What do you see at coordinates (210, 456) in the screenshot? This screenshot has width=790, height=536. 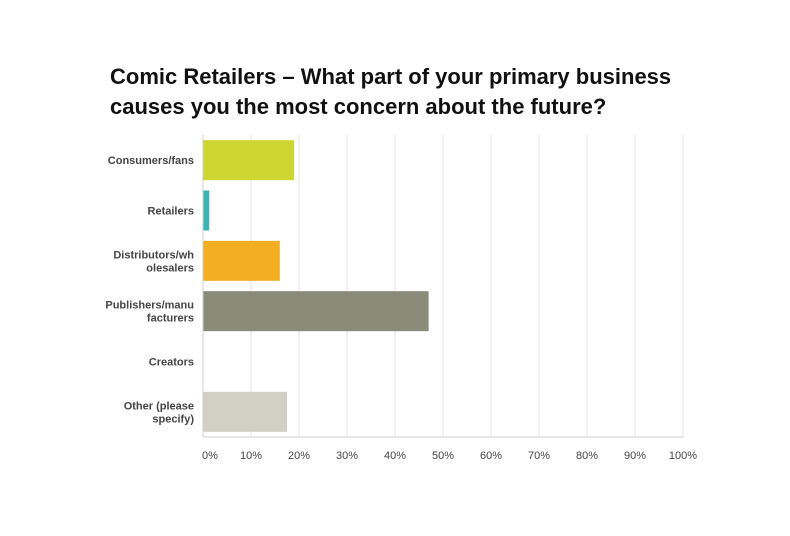 I see `x-tick-label: 0%` at bounding box center [210, 456].